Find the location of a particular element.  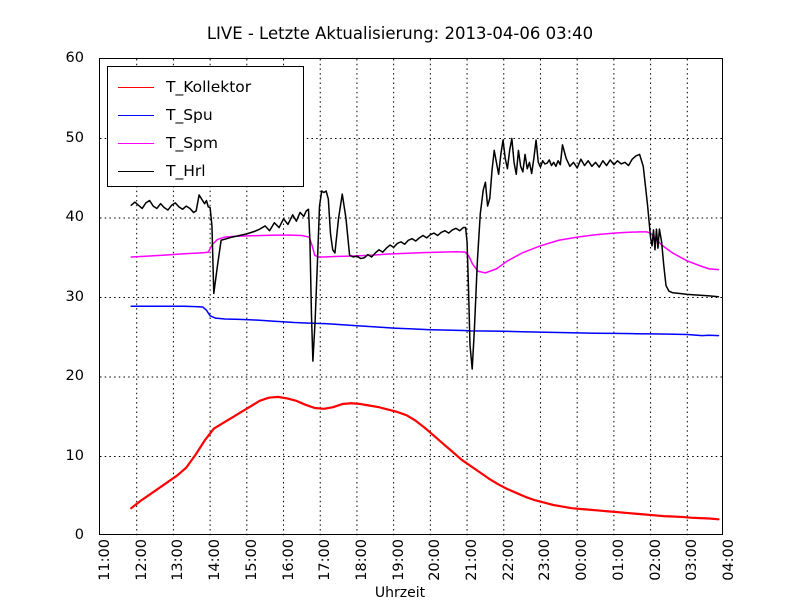

legend-item-t_spm: T_Spm is located at coordinates (205, 143).